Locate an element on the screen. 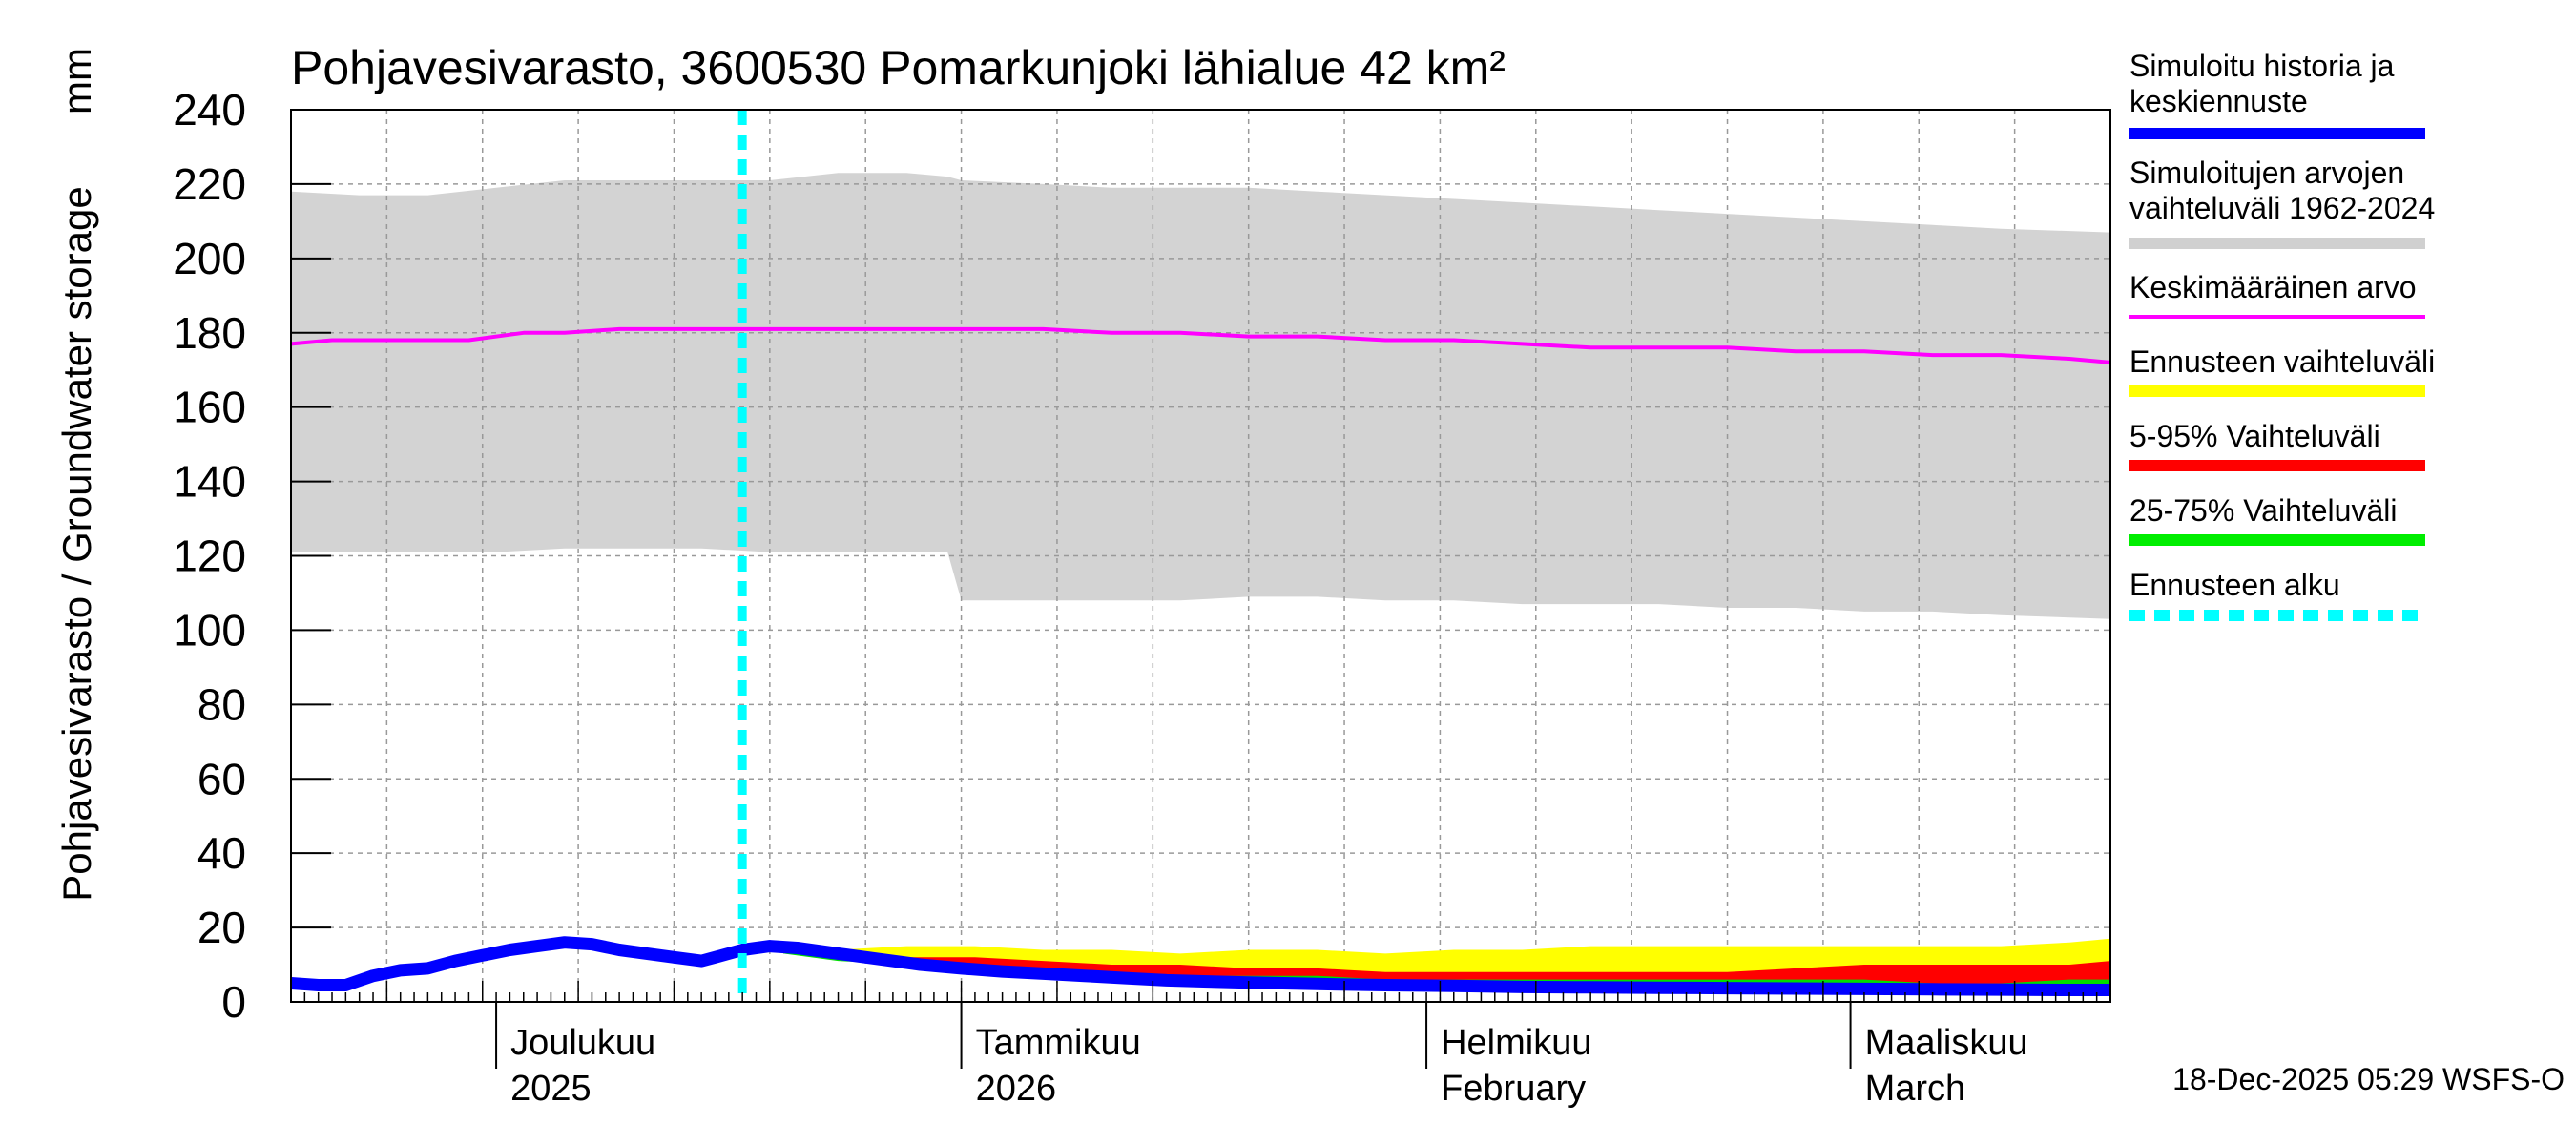  mean-line is located at coordinates (1200, 345).